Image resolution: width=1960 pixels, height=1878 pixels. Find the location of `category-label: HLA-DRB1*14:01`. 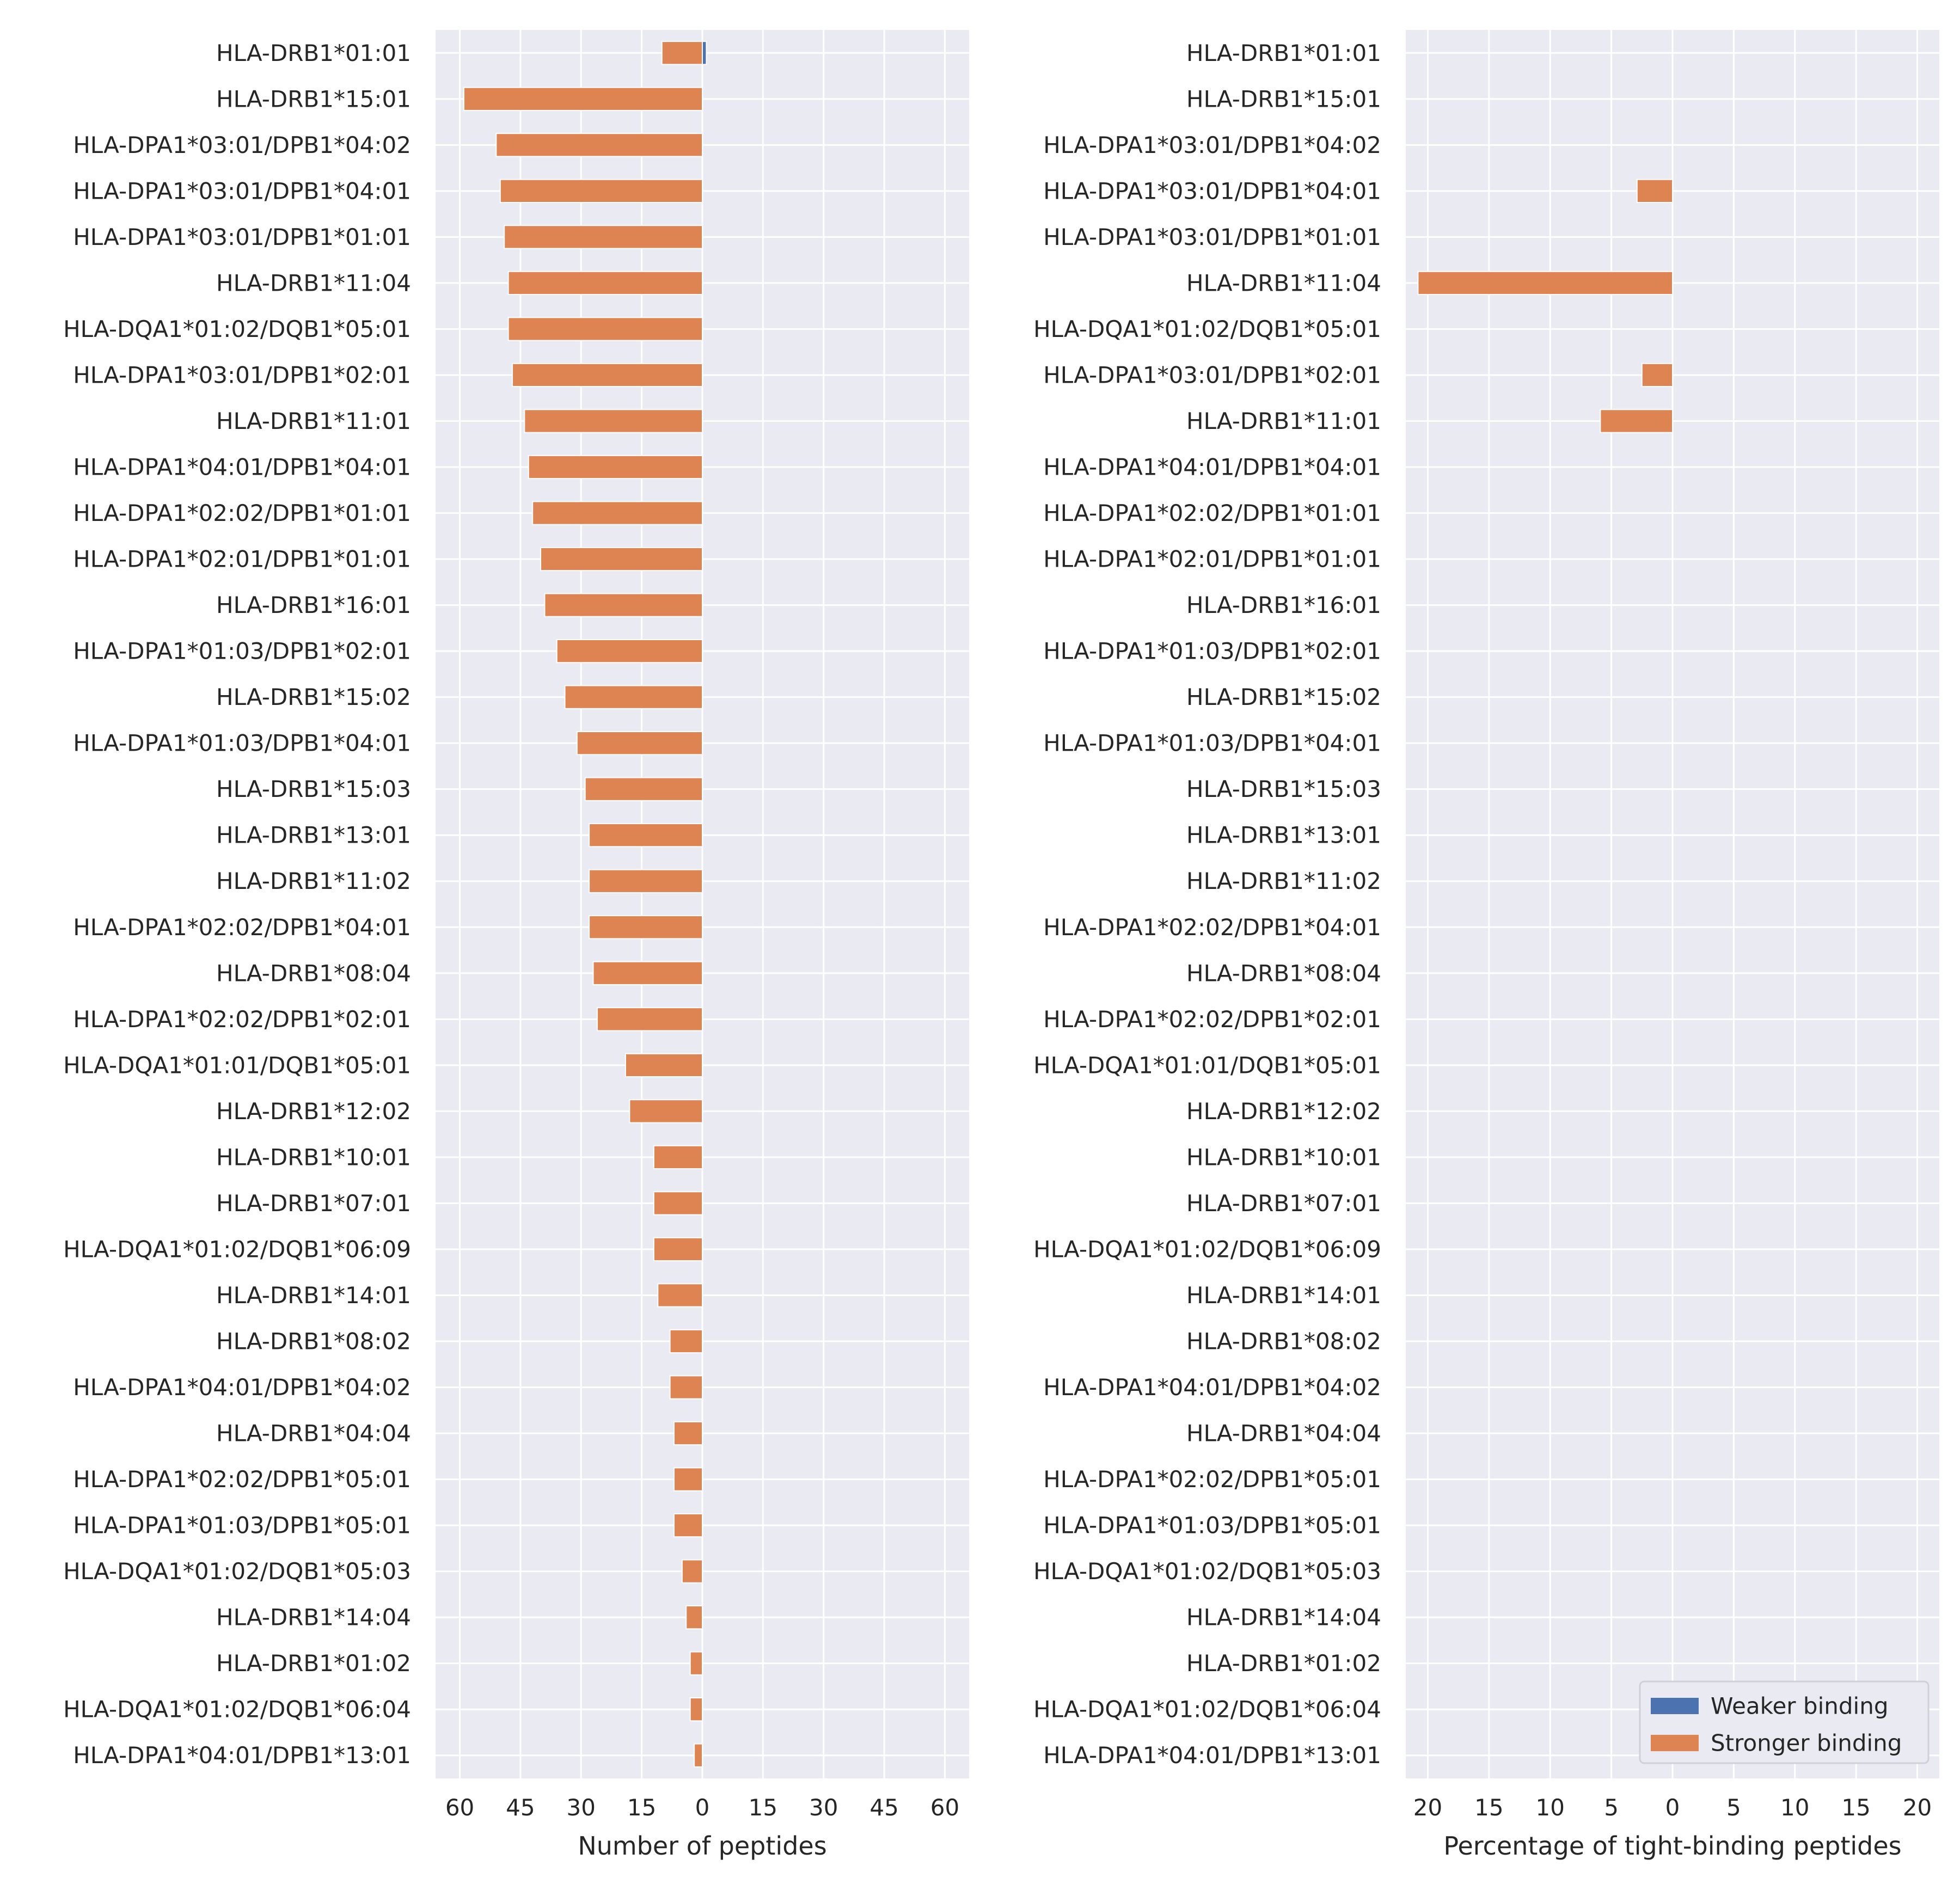

category-label: HLA-DRB1*14:01 is located at coordinates (313, 1295).